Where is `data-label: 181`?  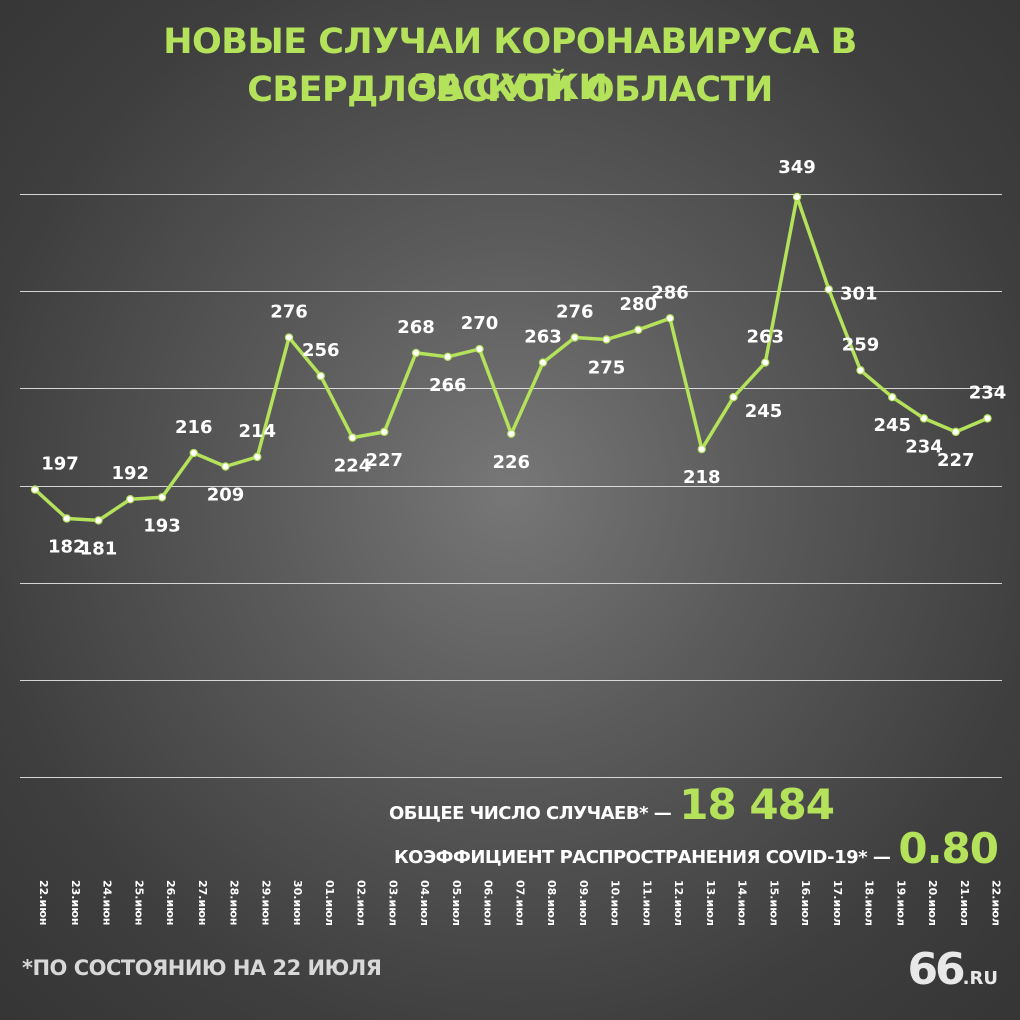 data-label: 181 is located at coordinates (99, 548).